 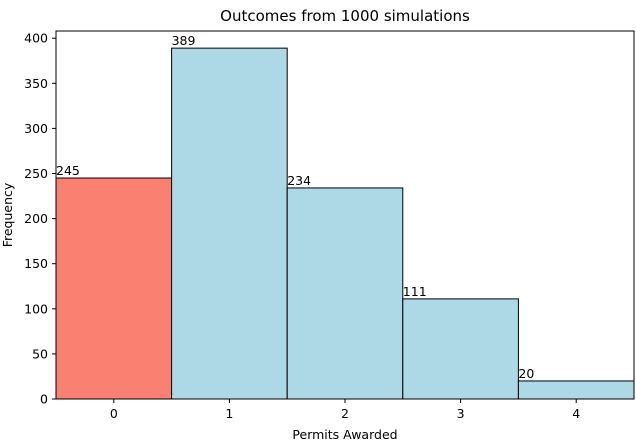 What do you see at coordinates (36, 263) in the screenshot?
I see `y-tick-label: 150` at bounding box center [36, 263].